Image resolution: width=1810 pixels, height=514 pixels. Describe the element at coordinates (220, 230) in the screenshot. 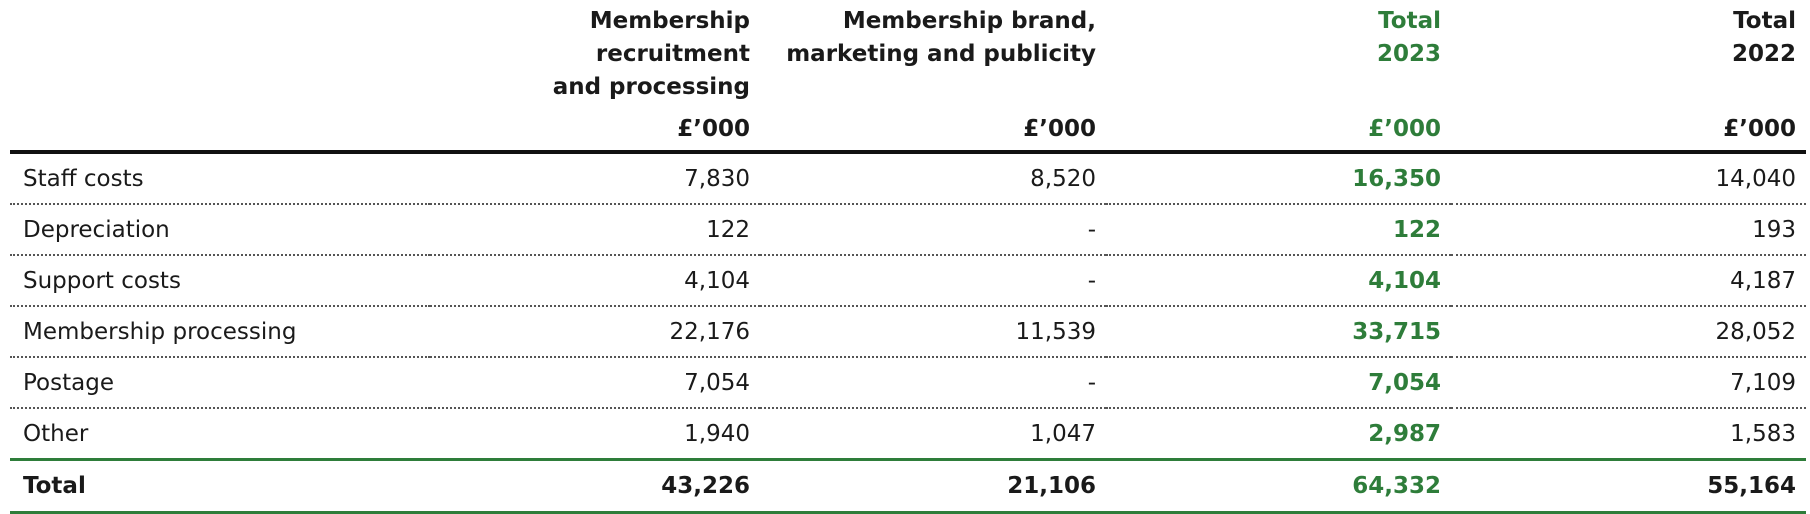

I see `row-label: Depreciation` at that location.